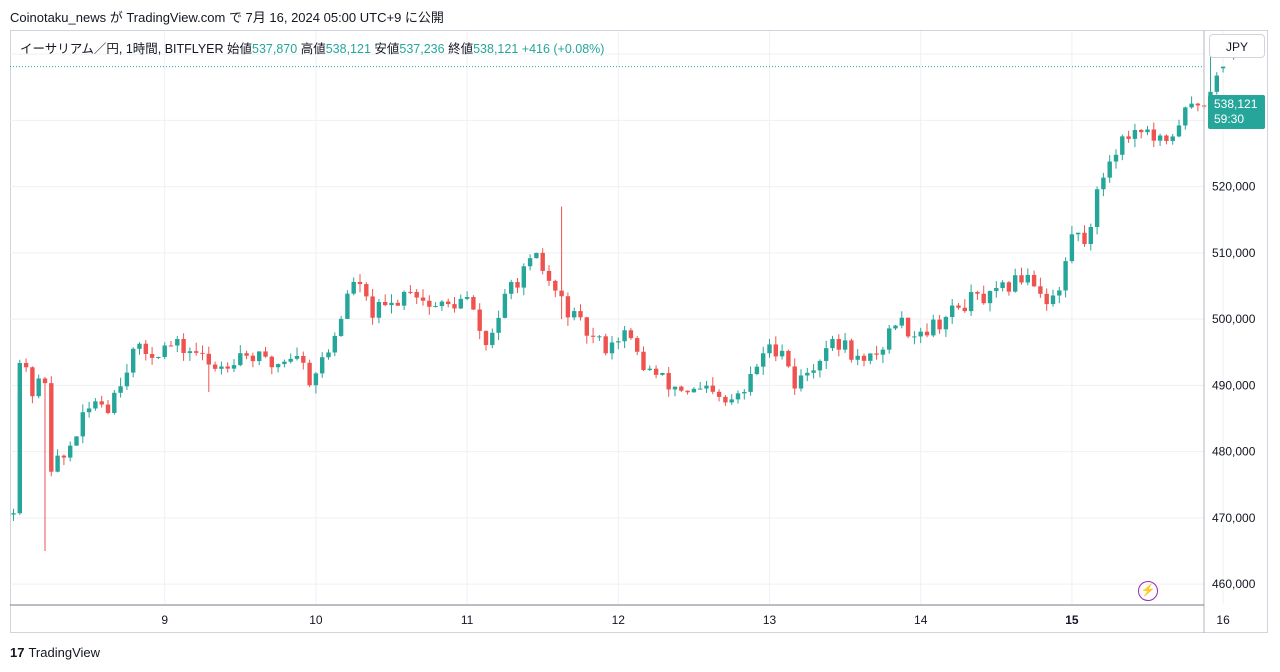  What do you see at coordinates (1234, 584) in the screenshot?
I see `y-tick-label: 460,000` at bounding box center [1234, 584].